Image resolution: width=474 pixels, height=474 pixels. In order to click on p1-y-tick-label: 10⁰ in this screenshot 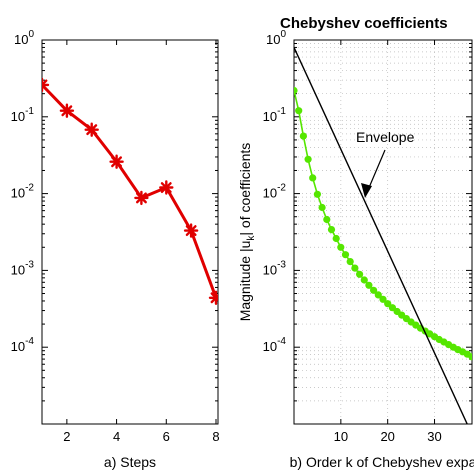, I will do `click(24, 38)`.